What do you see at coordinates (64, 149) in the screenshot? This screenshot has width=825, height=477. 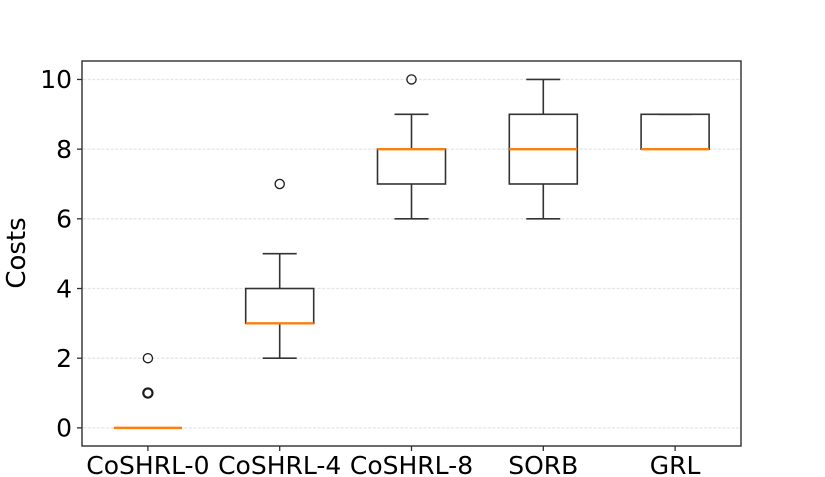 I see `y-tick-label-8: 8` at bounding box center [64, 149].